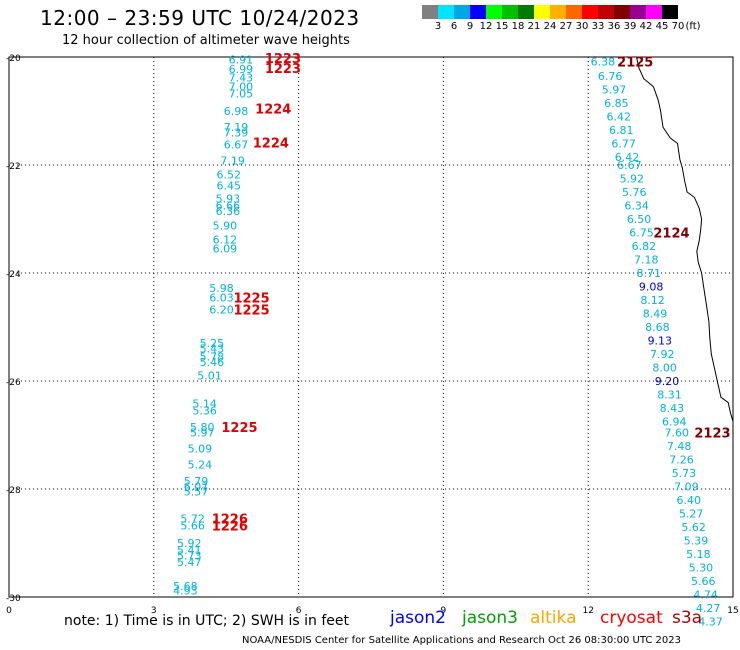  What do you see at coordinates (598, 26) in the screenshot?
I see `color-scale-label: 33` at bounding box center [598, 26].